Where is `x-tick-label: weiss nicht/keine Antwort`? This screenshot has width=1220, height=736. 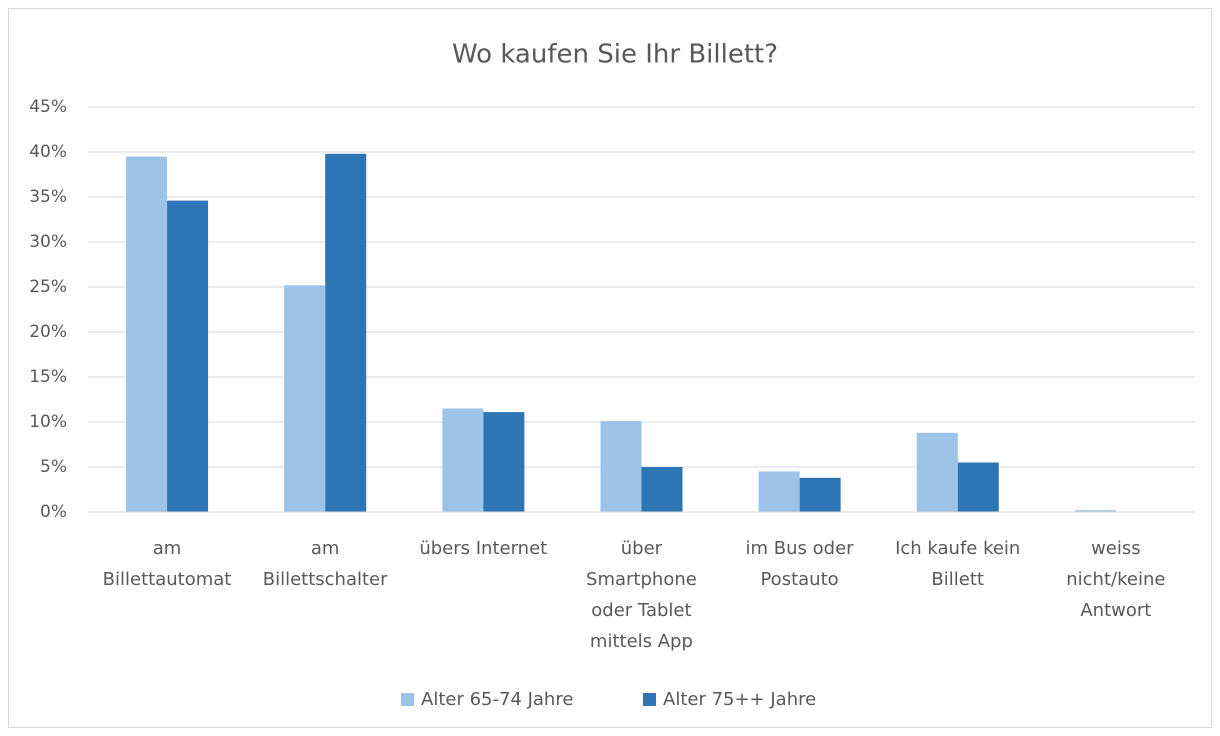 x-tick-label: weiss nicht/keine Antwort is located at coordinates (1116, 579).